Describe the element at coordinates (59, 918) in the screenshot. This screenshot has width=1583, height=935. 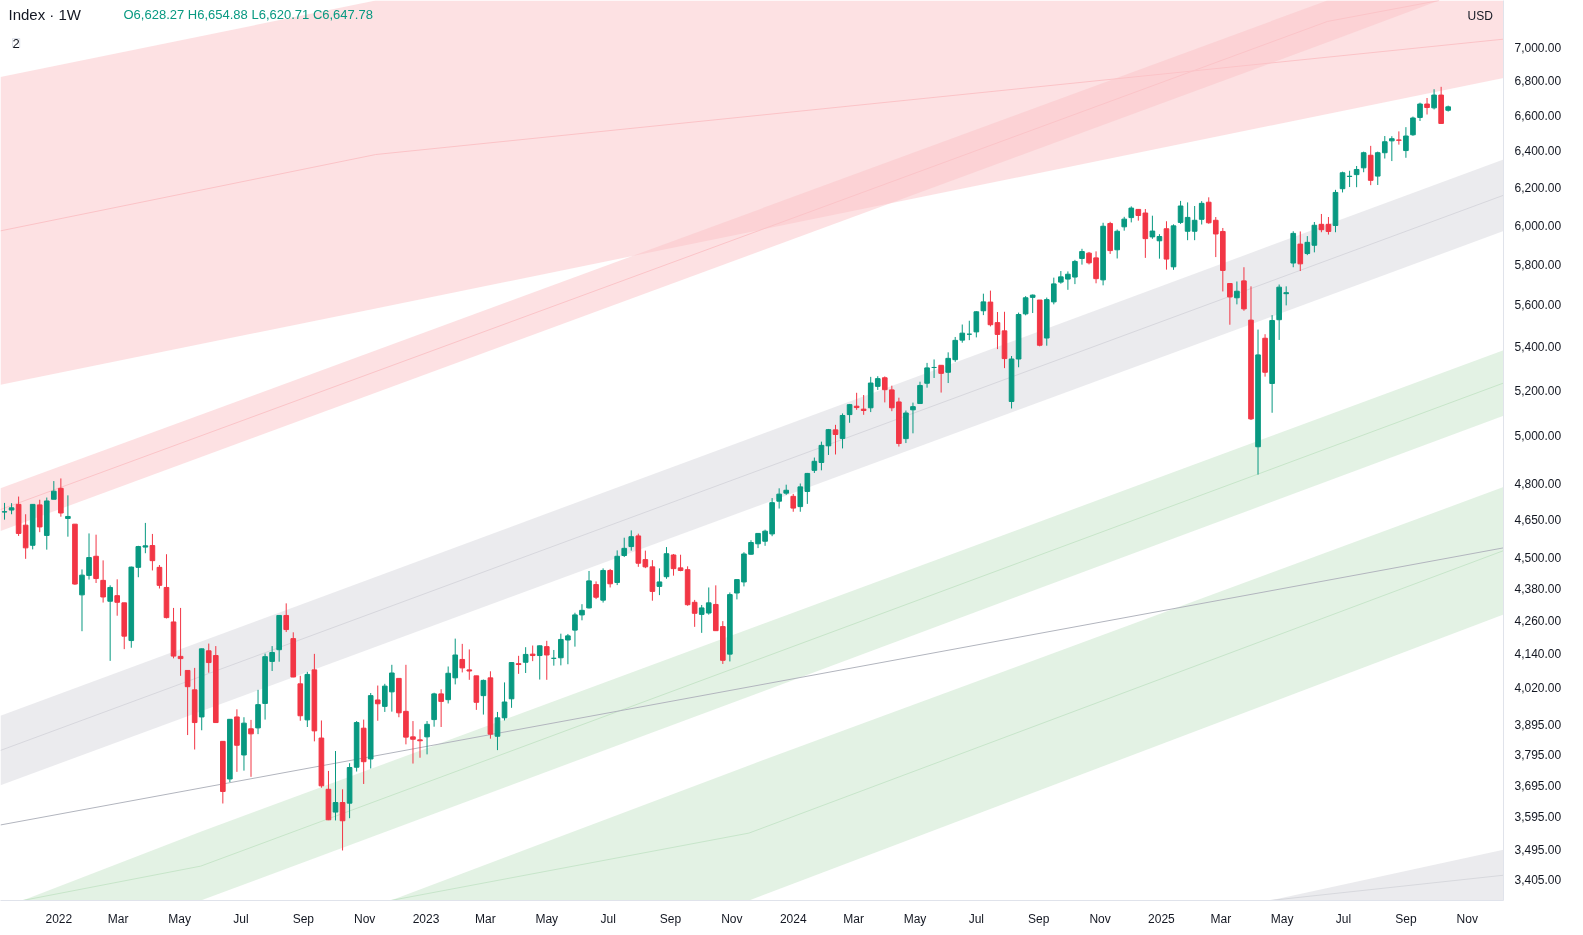
I see `x-tick-label: 2022` at that location.